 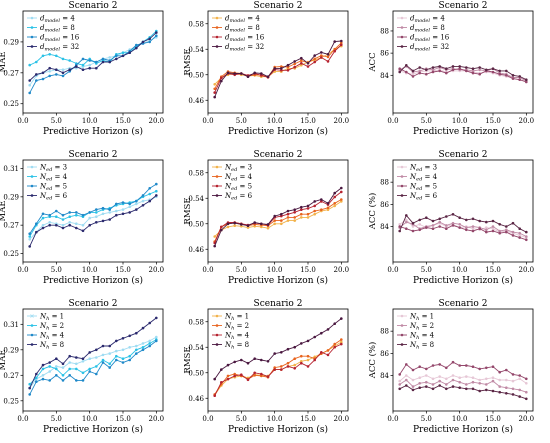 What do you see at coordinates (157, 419) in the screenshot?
I see `x-tick-label: 20.0` at bounding box center [157, 419].